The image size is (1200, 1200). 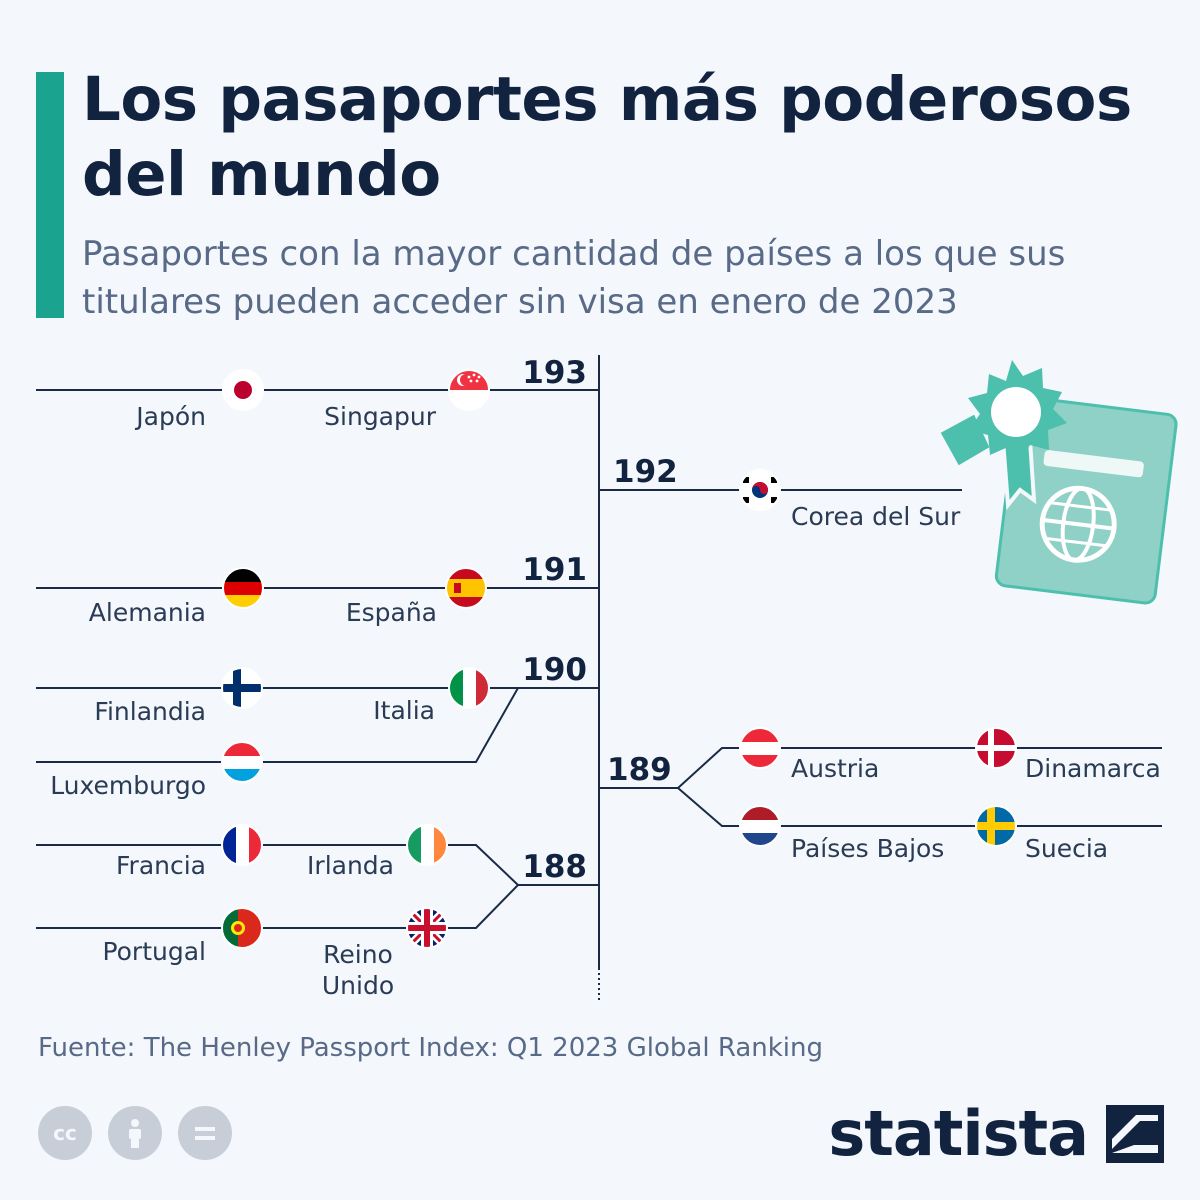 What do you see at coordinates (242, 845) in the screenshot?
I see `flag-francia-icon` at bounding box center [242, 845].